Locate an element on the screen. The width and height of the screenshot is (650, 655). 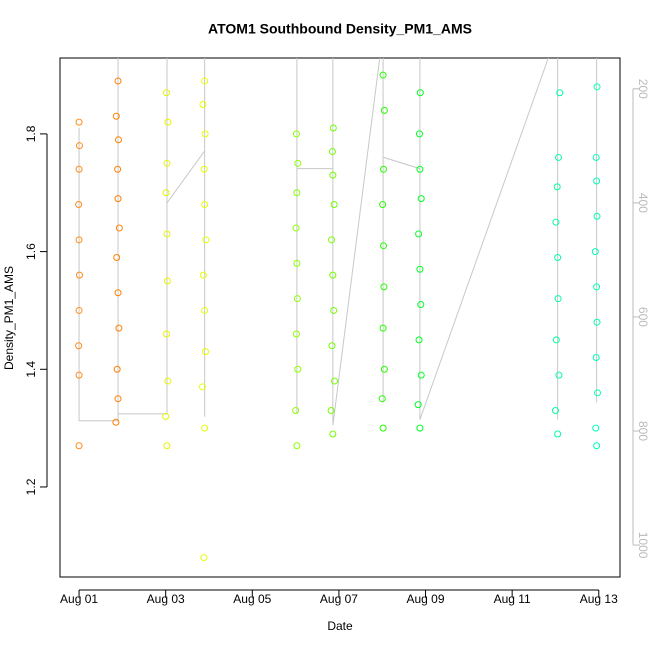
x-tick-label: Aug 01 is located at coordinates (79, 599).